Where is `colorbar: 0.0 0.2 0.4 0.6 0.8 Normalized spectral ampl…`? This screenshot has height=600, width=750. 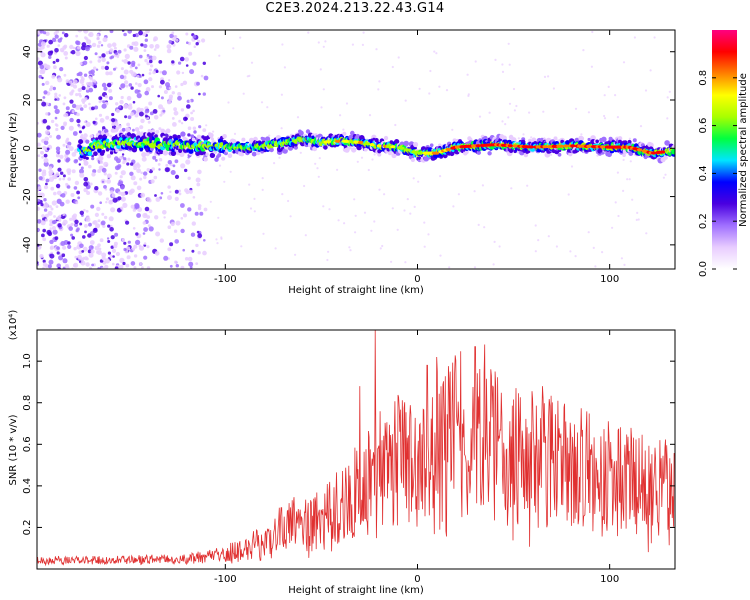
colorbar: 0.0 0.2 0.4 0.6 0.8 Normalized spectral ampl… is located at coordinates (723, 153).